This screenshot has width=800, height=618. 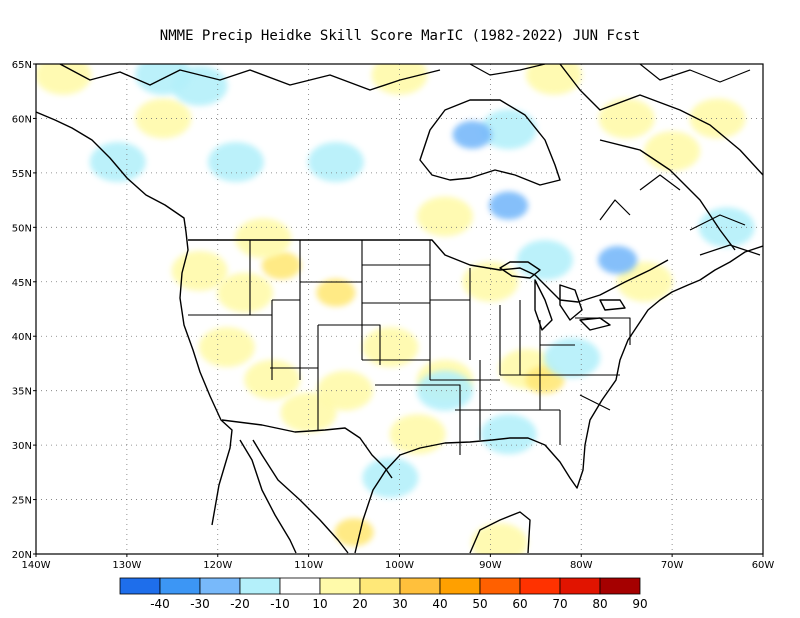 I want to click on arctic-islands, so click(x=615, y=160).